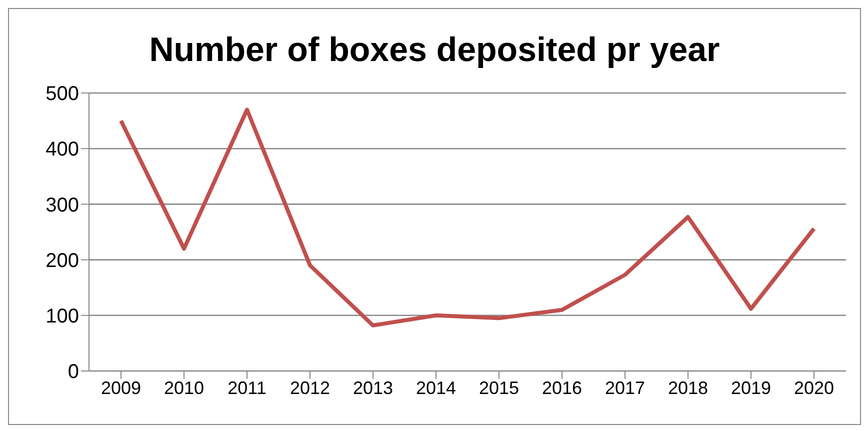 The width and height of the screenshot is (867, 431). I want to click on y-tick-label: 200, so click(62, 261).